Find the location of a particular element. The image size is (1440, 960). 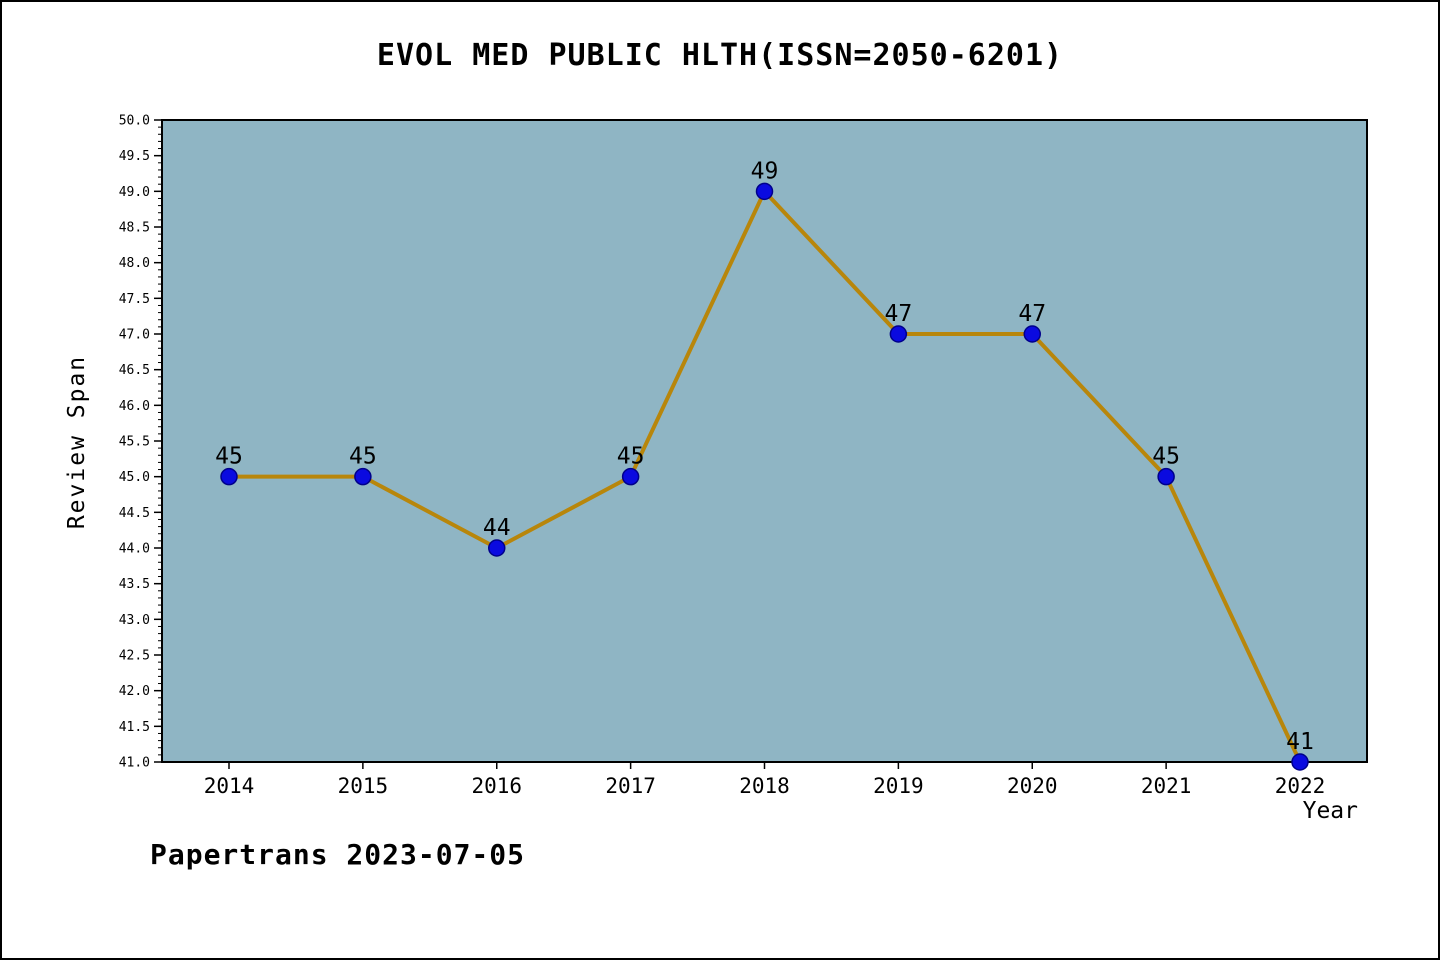

svg-text: 2014 is located at coordinates (229, 786).